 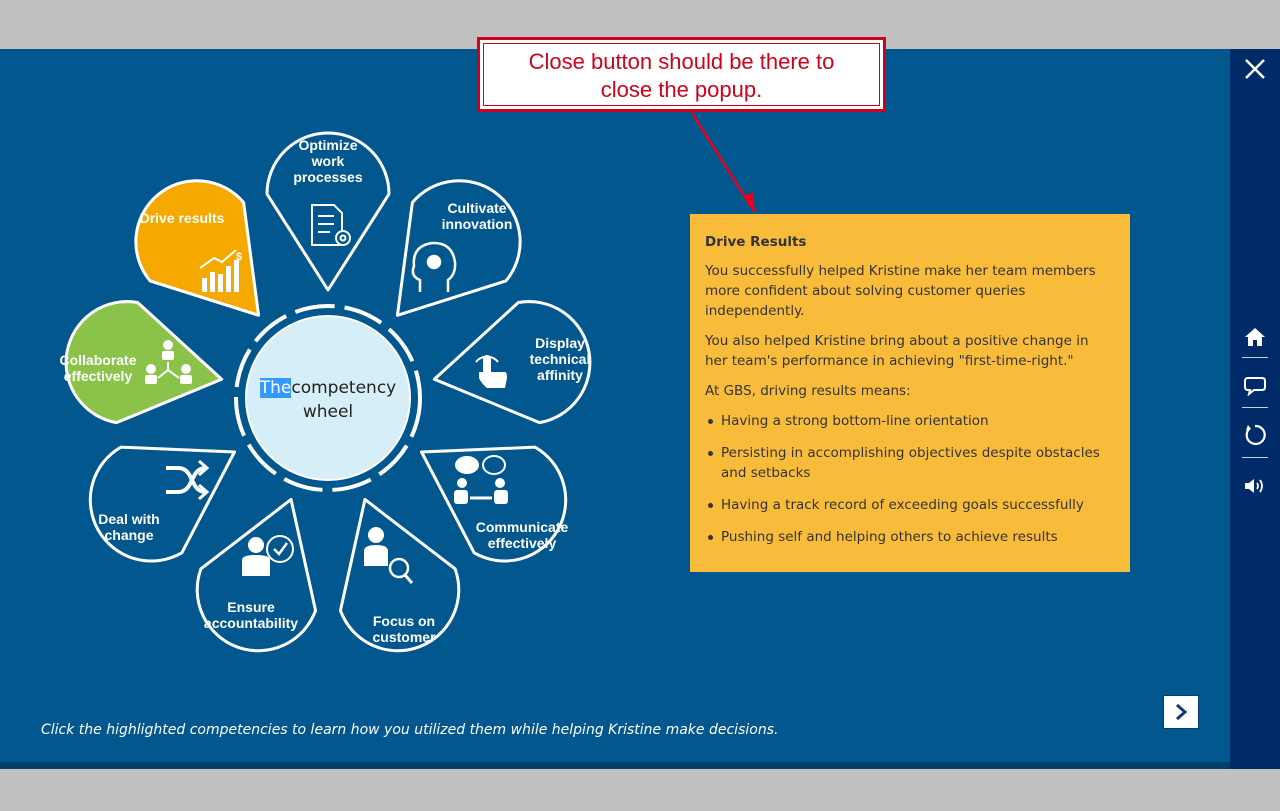 I want to click on close-button, so click(x=1255, y=69).